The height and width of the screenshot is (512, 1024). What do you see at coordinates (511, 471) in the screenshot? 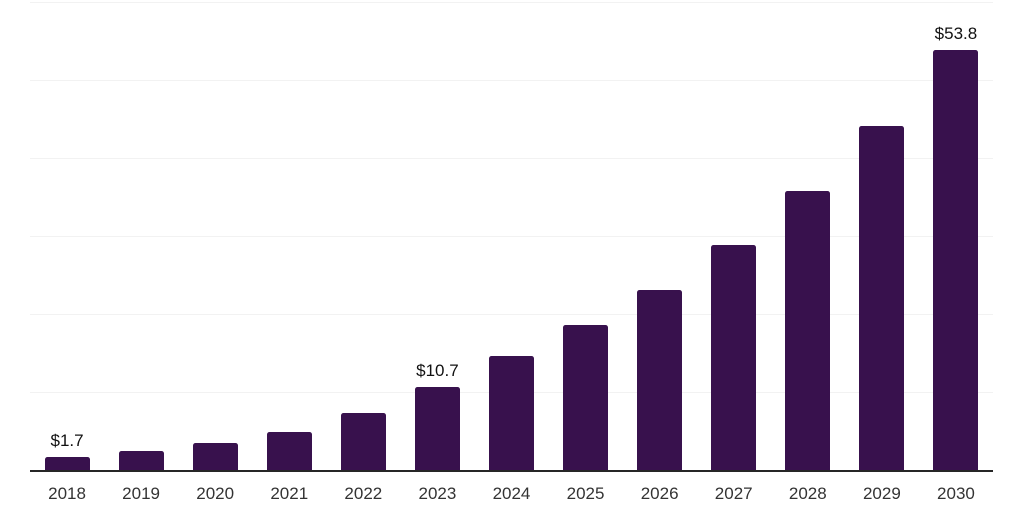
I see `x-axis-line` at bounding box center [511, 471].